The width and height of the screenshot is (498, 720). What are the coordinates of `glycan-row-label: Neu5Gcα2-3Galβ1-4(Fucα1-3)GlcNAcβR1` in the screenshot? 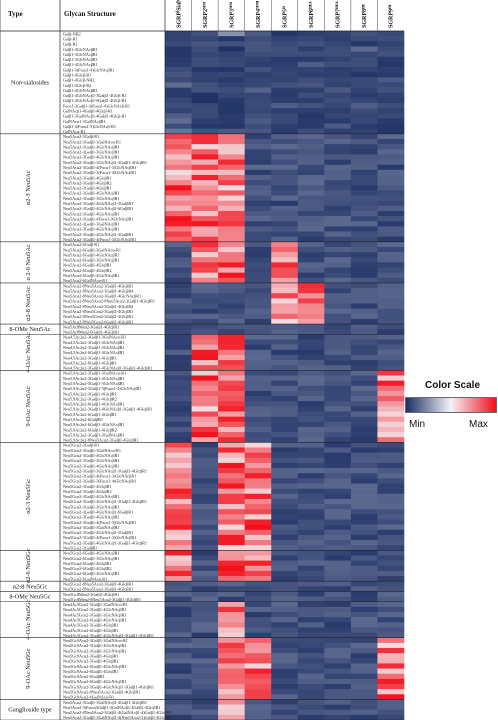 It's located at (99, 522).